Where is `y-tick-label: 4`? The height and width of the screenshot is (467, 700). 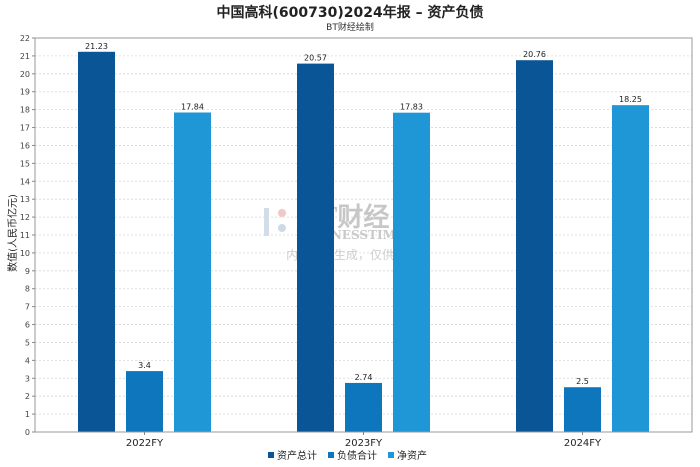
y-tick-label: 4 is located at coordinates (27, 360).